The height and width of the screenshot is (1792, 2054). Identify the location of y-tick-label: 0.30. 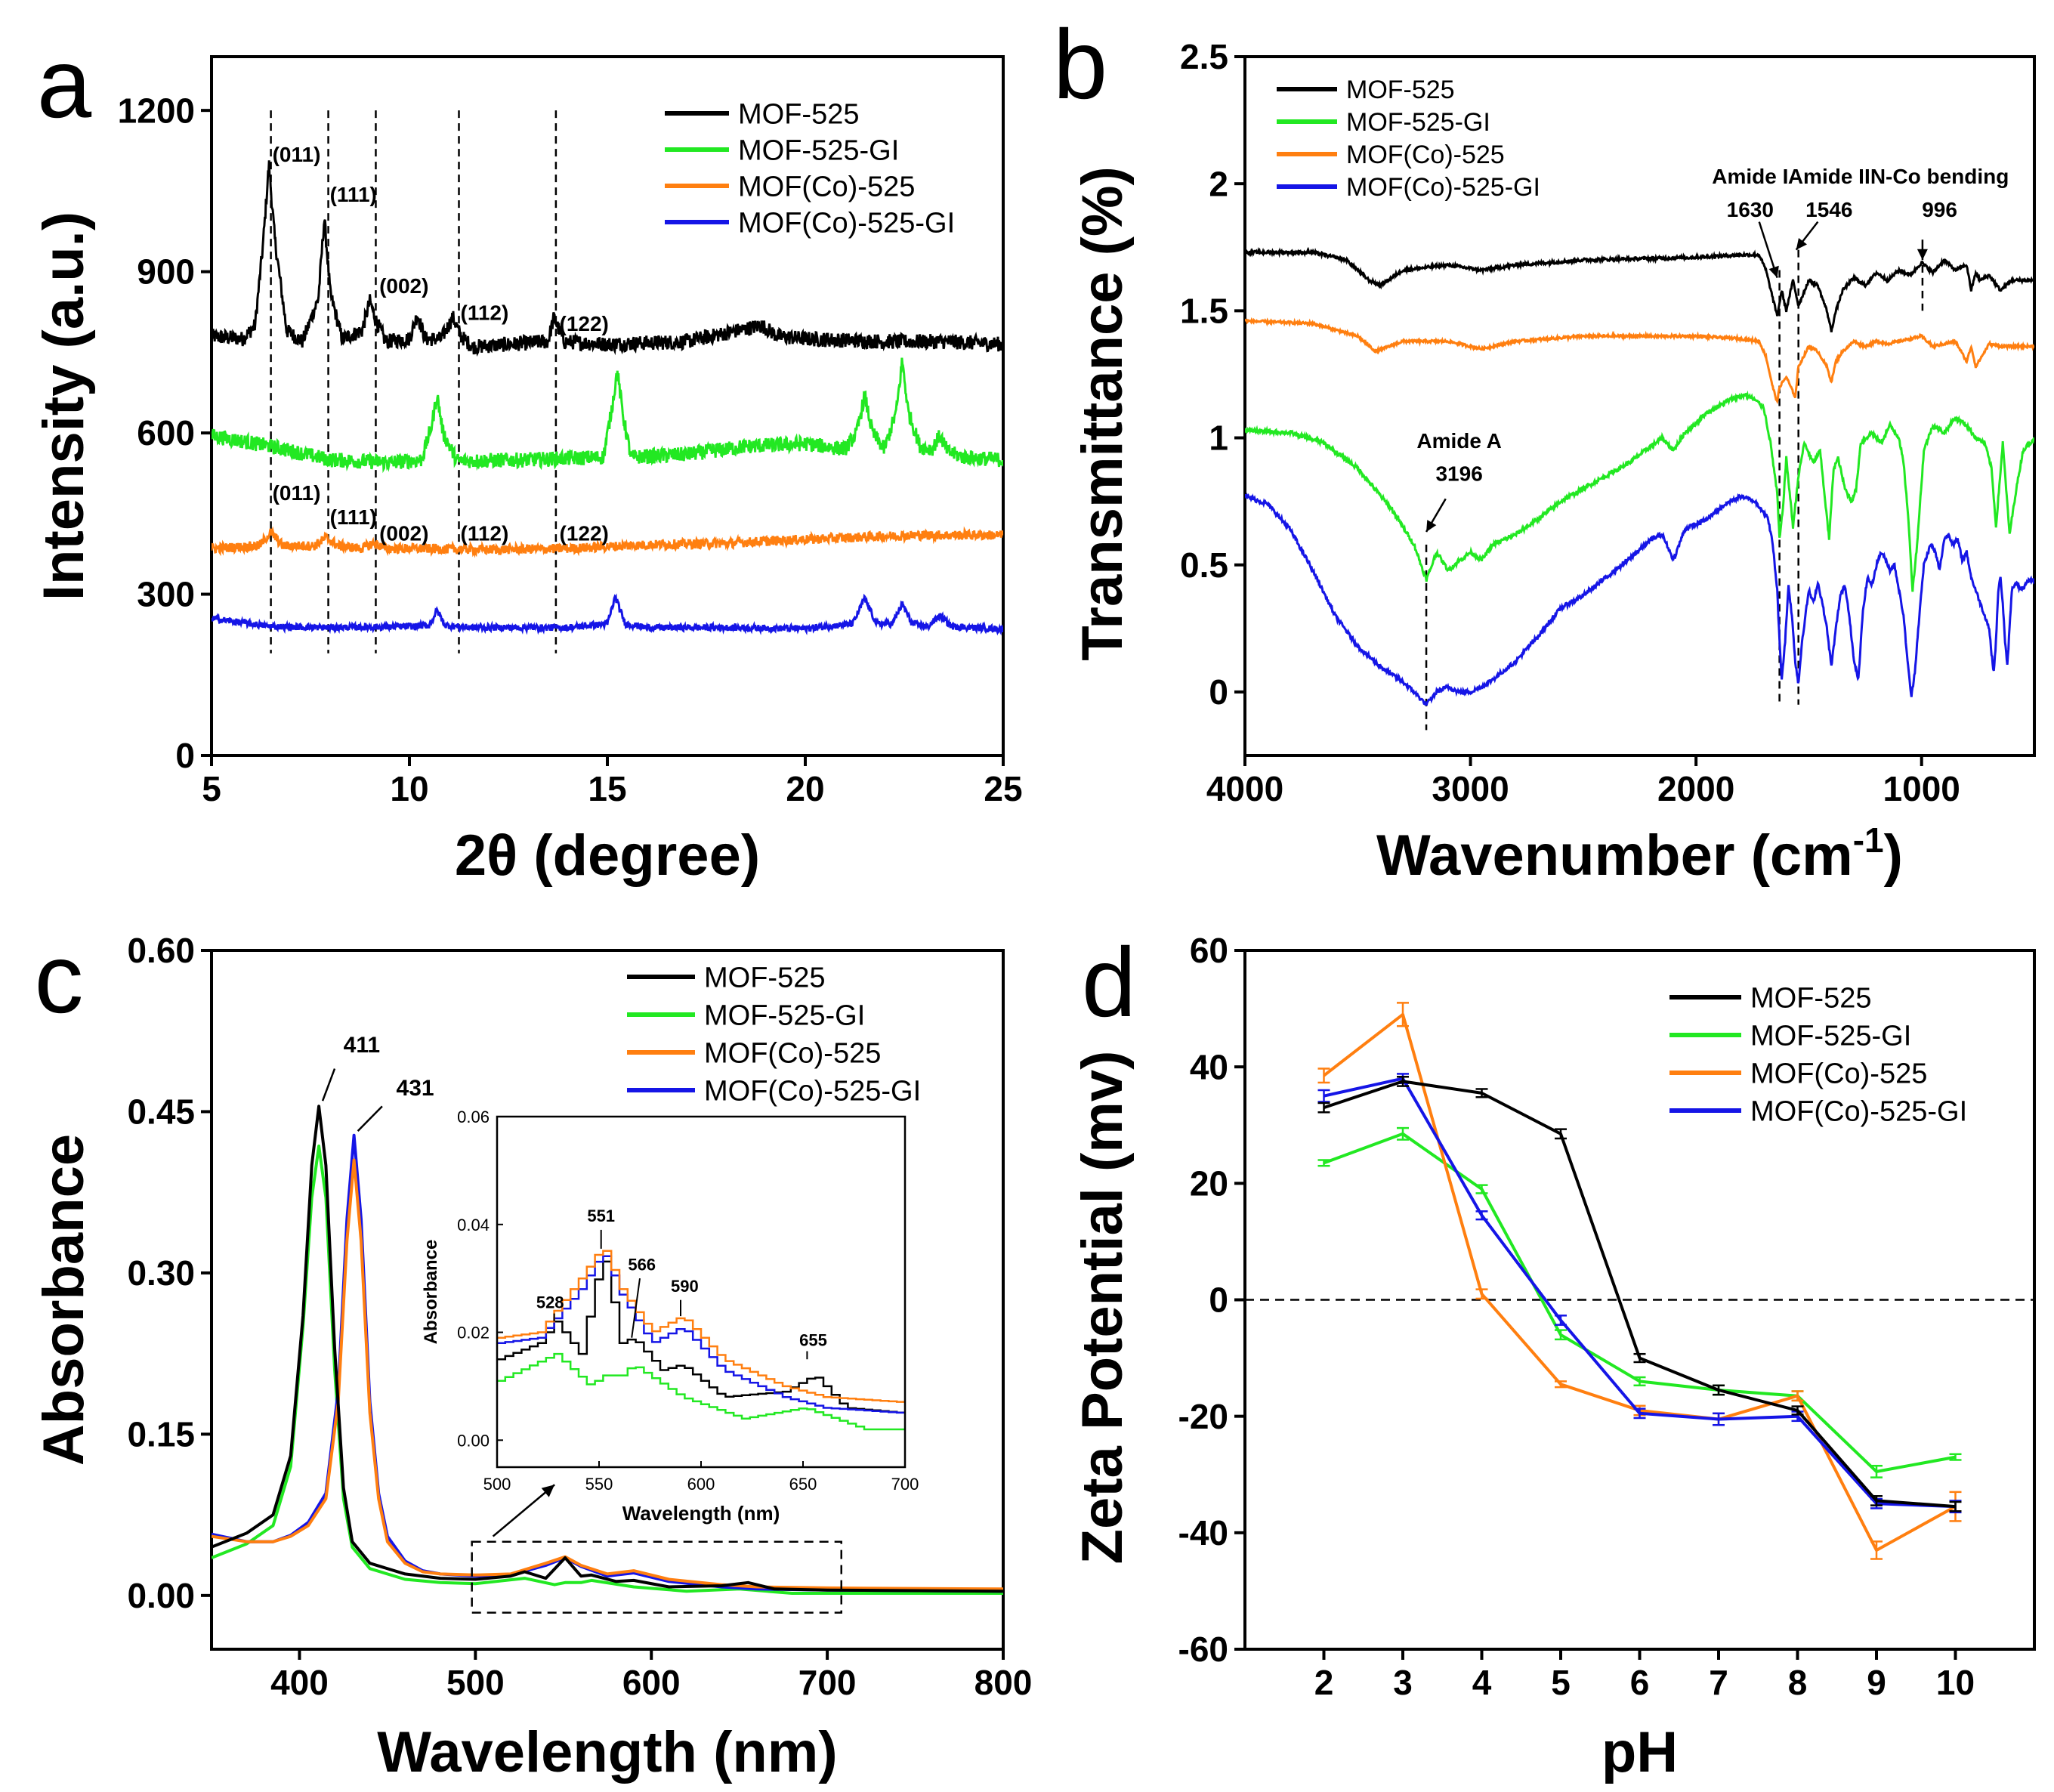
(161, 1273).